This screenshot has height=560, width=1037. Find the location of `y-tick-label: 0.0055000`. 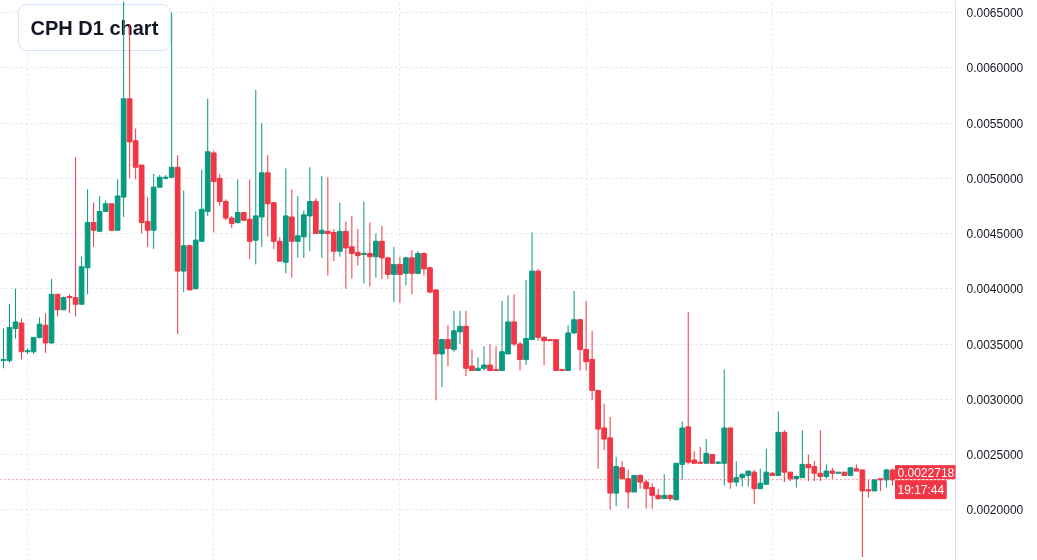

y-tick-label: 0.0055000 is located at coordinates (995, 123).